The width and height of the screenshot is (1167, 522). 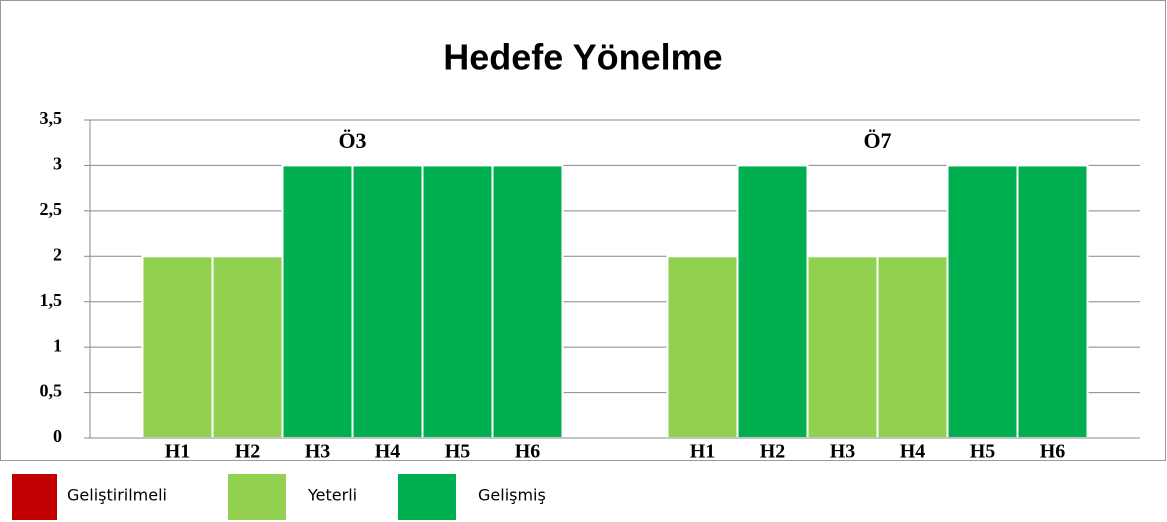 What do you see at coordinates (57, 254) in the screenshot?
I see `y-tick-label: 2` at bounding box center [57, 254].